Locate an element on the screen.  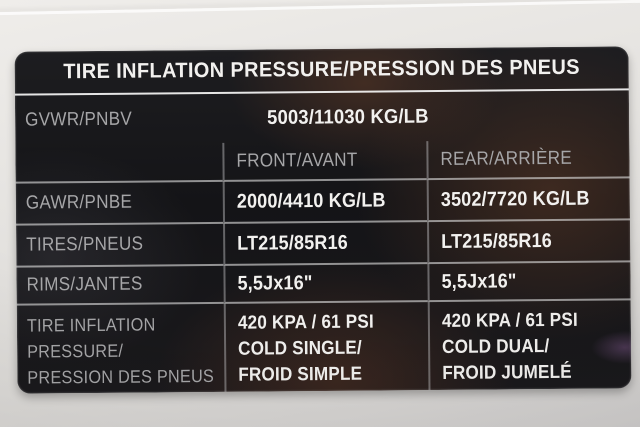
pressure-rear-cell: 420 KPA / 61 PSI COLD DUAL/ FROID JUMELÉ is located at coordinates (529, 345).